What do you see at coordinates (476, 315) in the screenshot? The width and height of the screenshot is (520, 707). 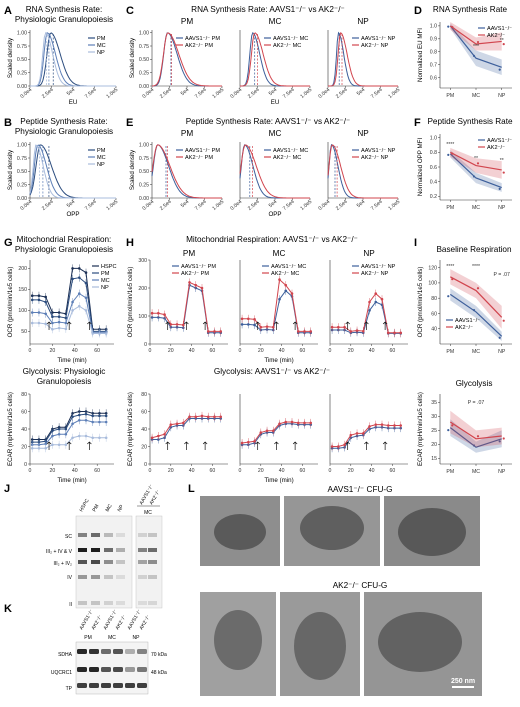 I see `panel-i-line-aavs1` at bounding box center [476, 315].